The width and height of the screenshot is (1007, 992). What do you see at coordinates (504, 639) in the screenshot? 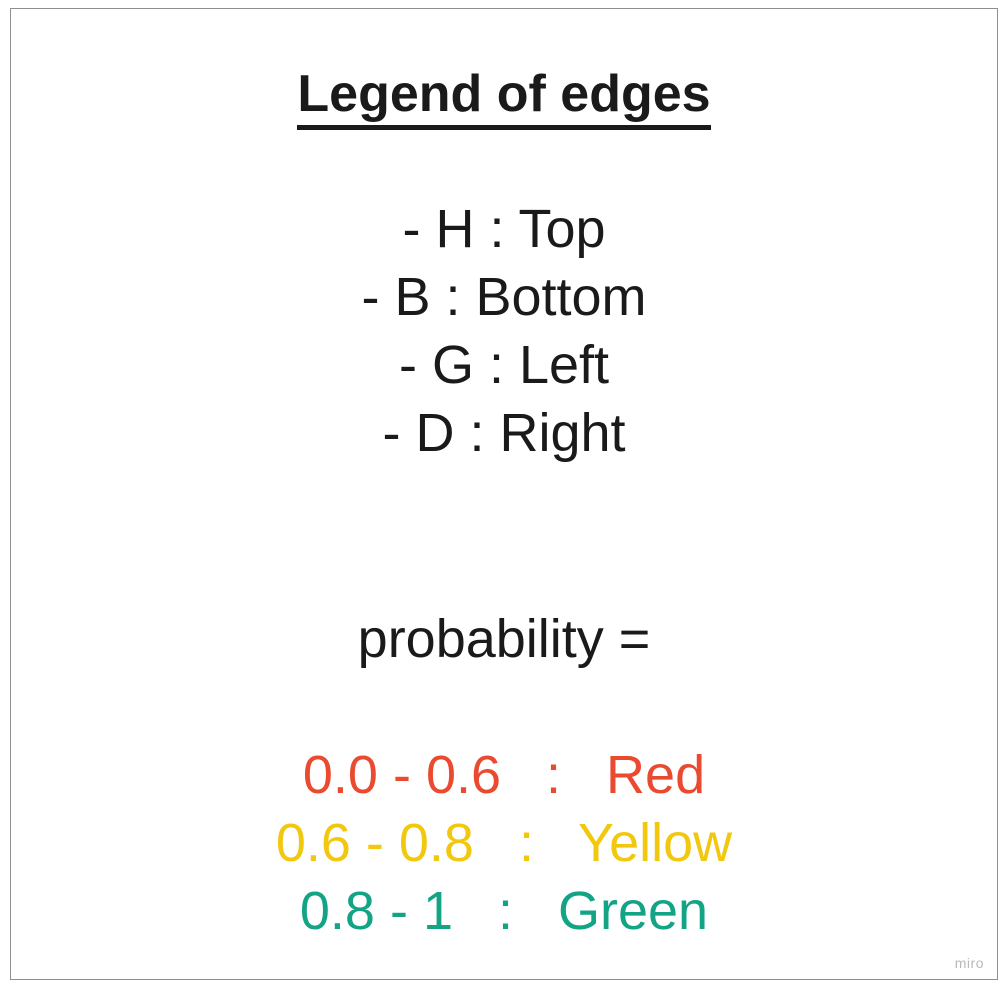
I see `probability-label: probability =` at bounding box center [504, 639].